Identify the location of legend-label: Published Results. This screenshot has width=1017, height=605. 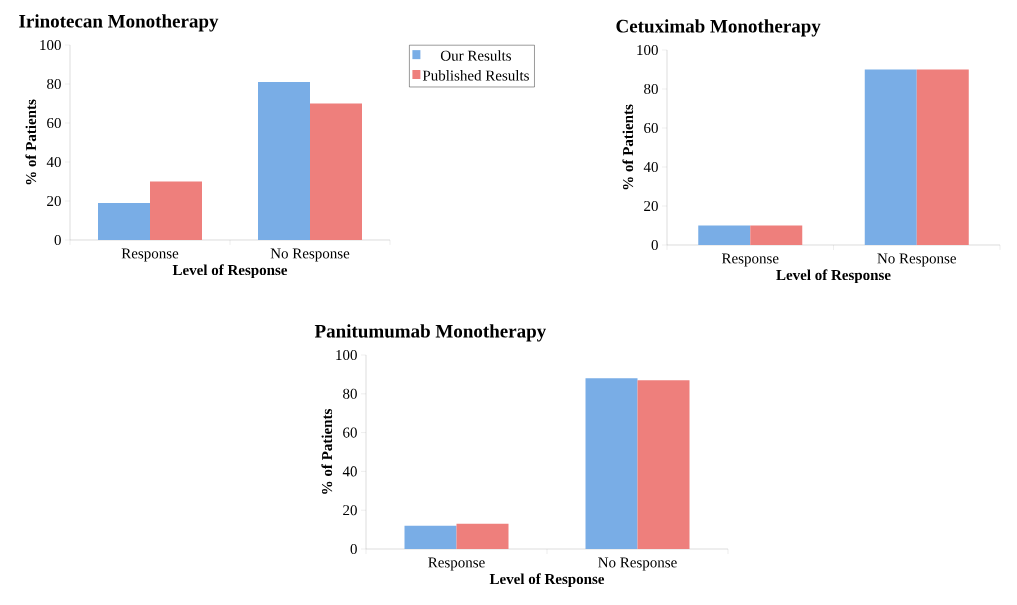
(475, 75).